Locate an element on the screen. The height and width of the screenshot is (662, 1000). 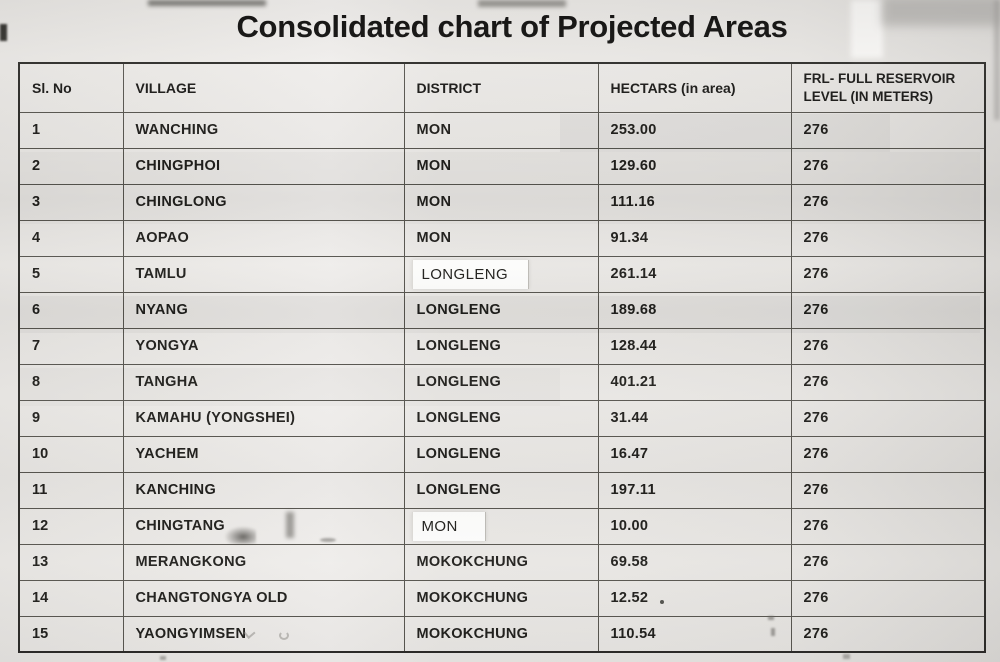
serial-cell: 6 is located at coordinates (71, 310).